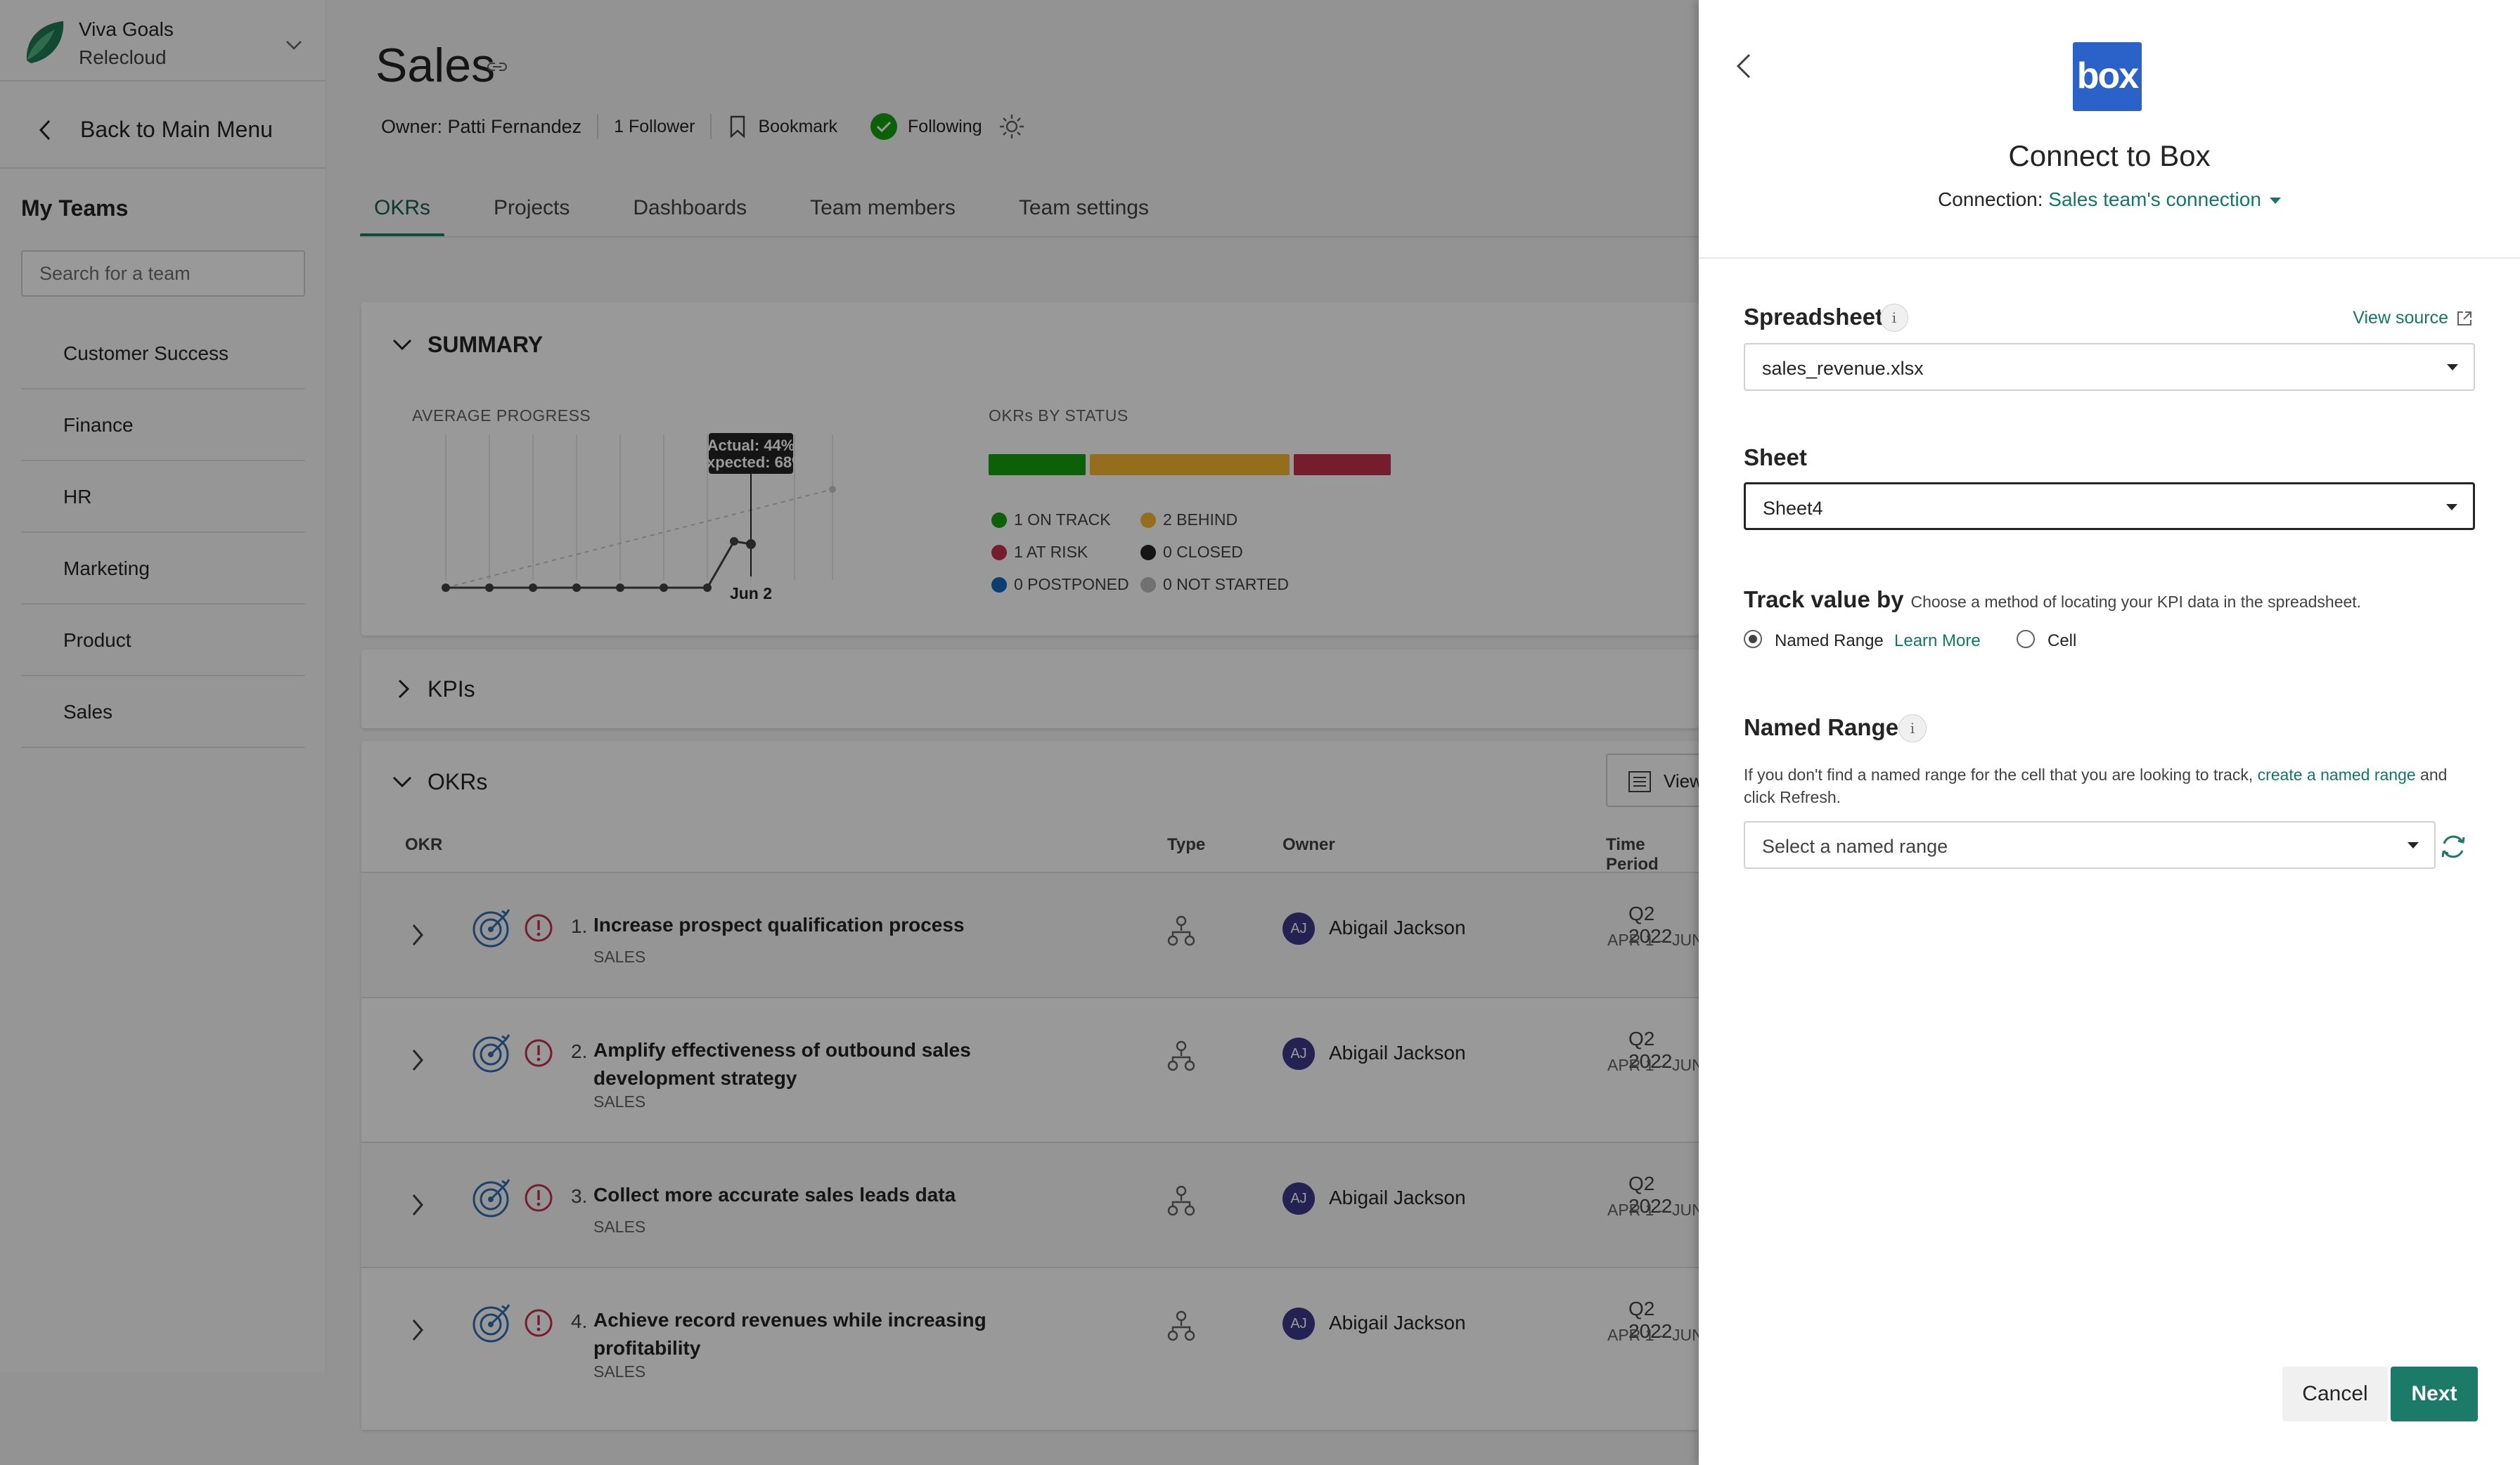 This screenshot has width=2520, height=1465. Describe the element at coordinates (751, 593) in the screenshot. I see `chart-date-label: Jun 2` at that location.